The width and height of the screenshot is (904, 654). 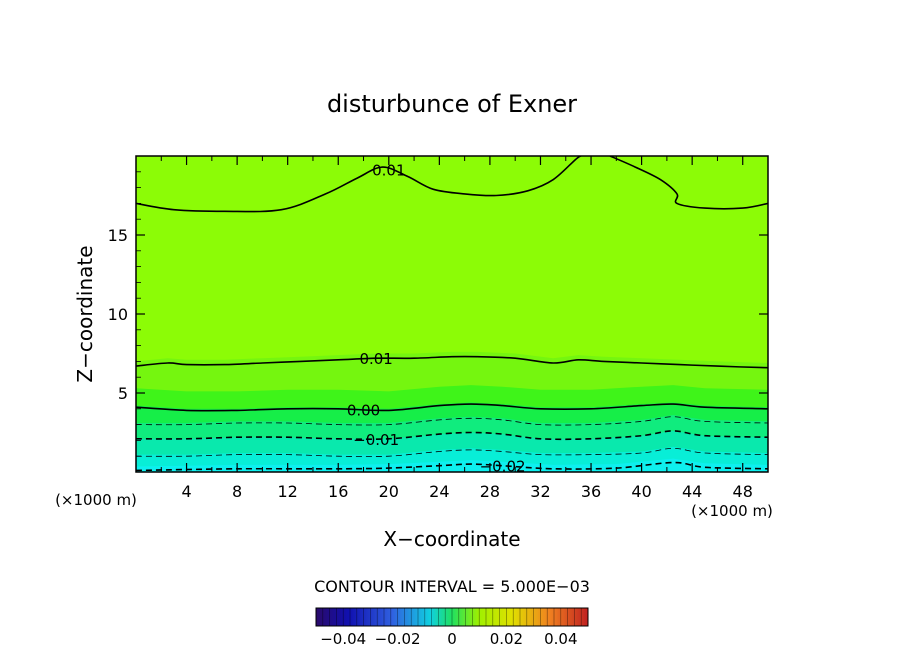 I want to click on x-origin-unit-label: (×1000 m), so click(x=96, y=500).